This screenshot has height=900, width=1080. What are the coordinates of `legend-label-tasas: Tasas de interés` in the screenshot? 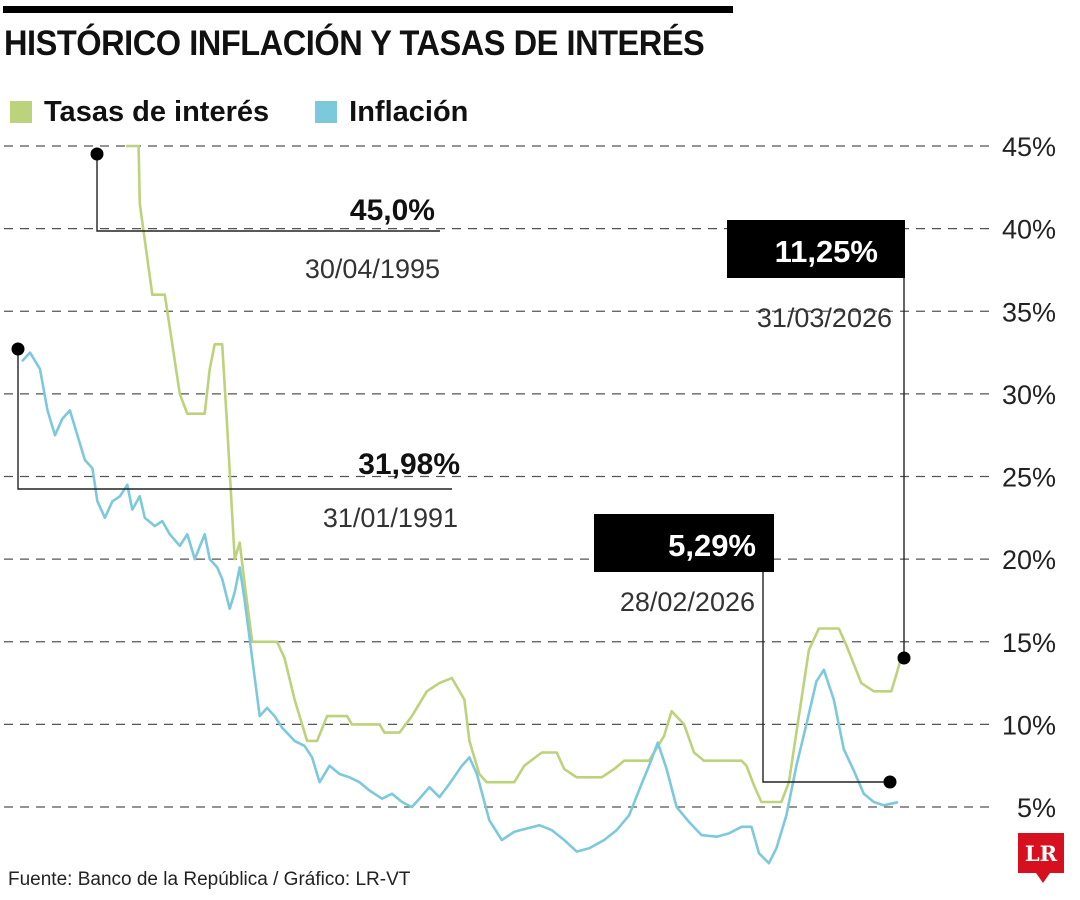 It's located at (157, 111).